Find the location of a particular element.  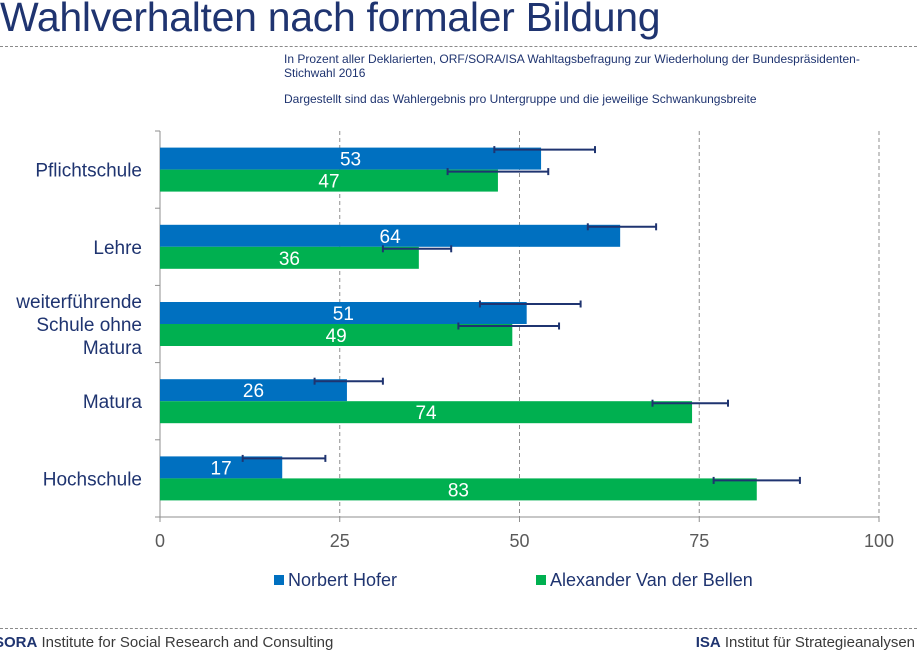

x-tick-label: 75 is located at coordinates (699, 541).